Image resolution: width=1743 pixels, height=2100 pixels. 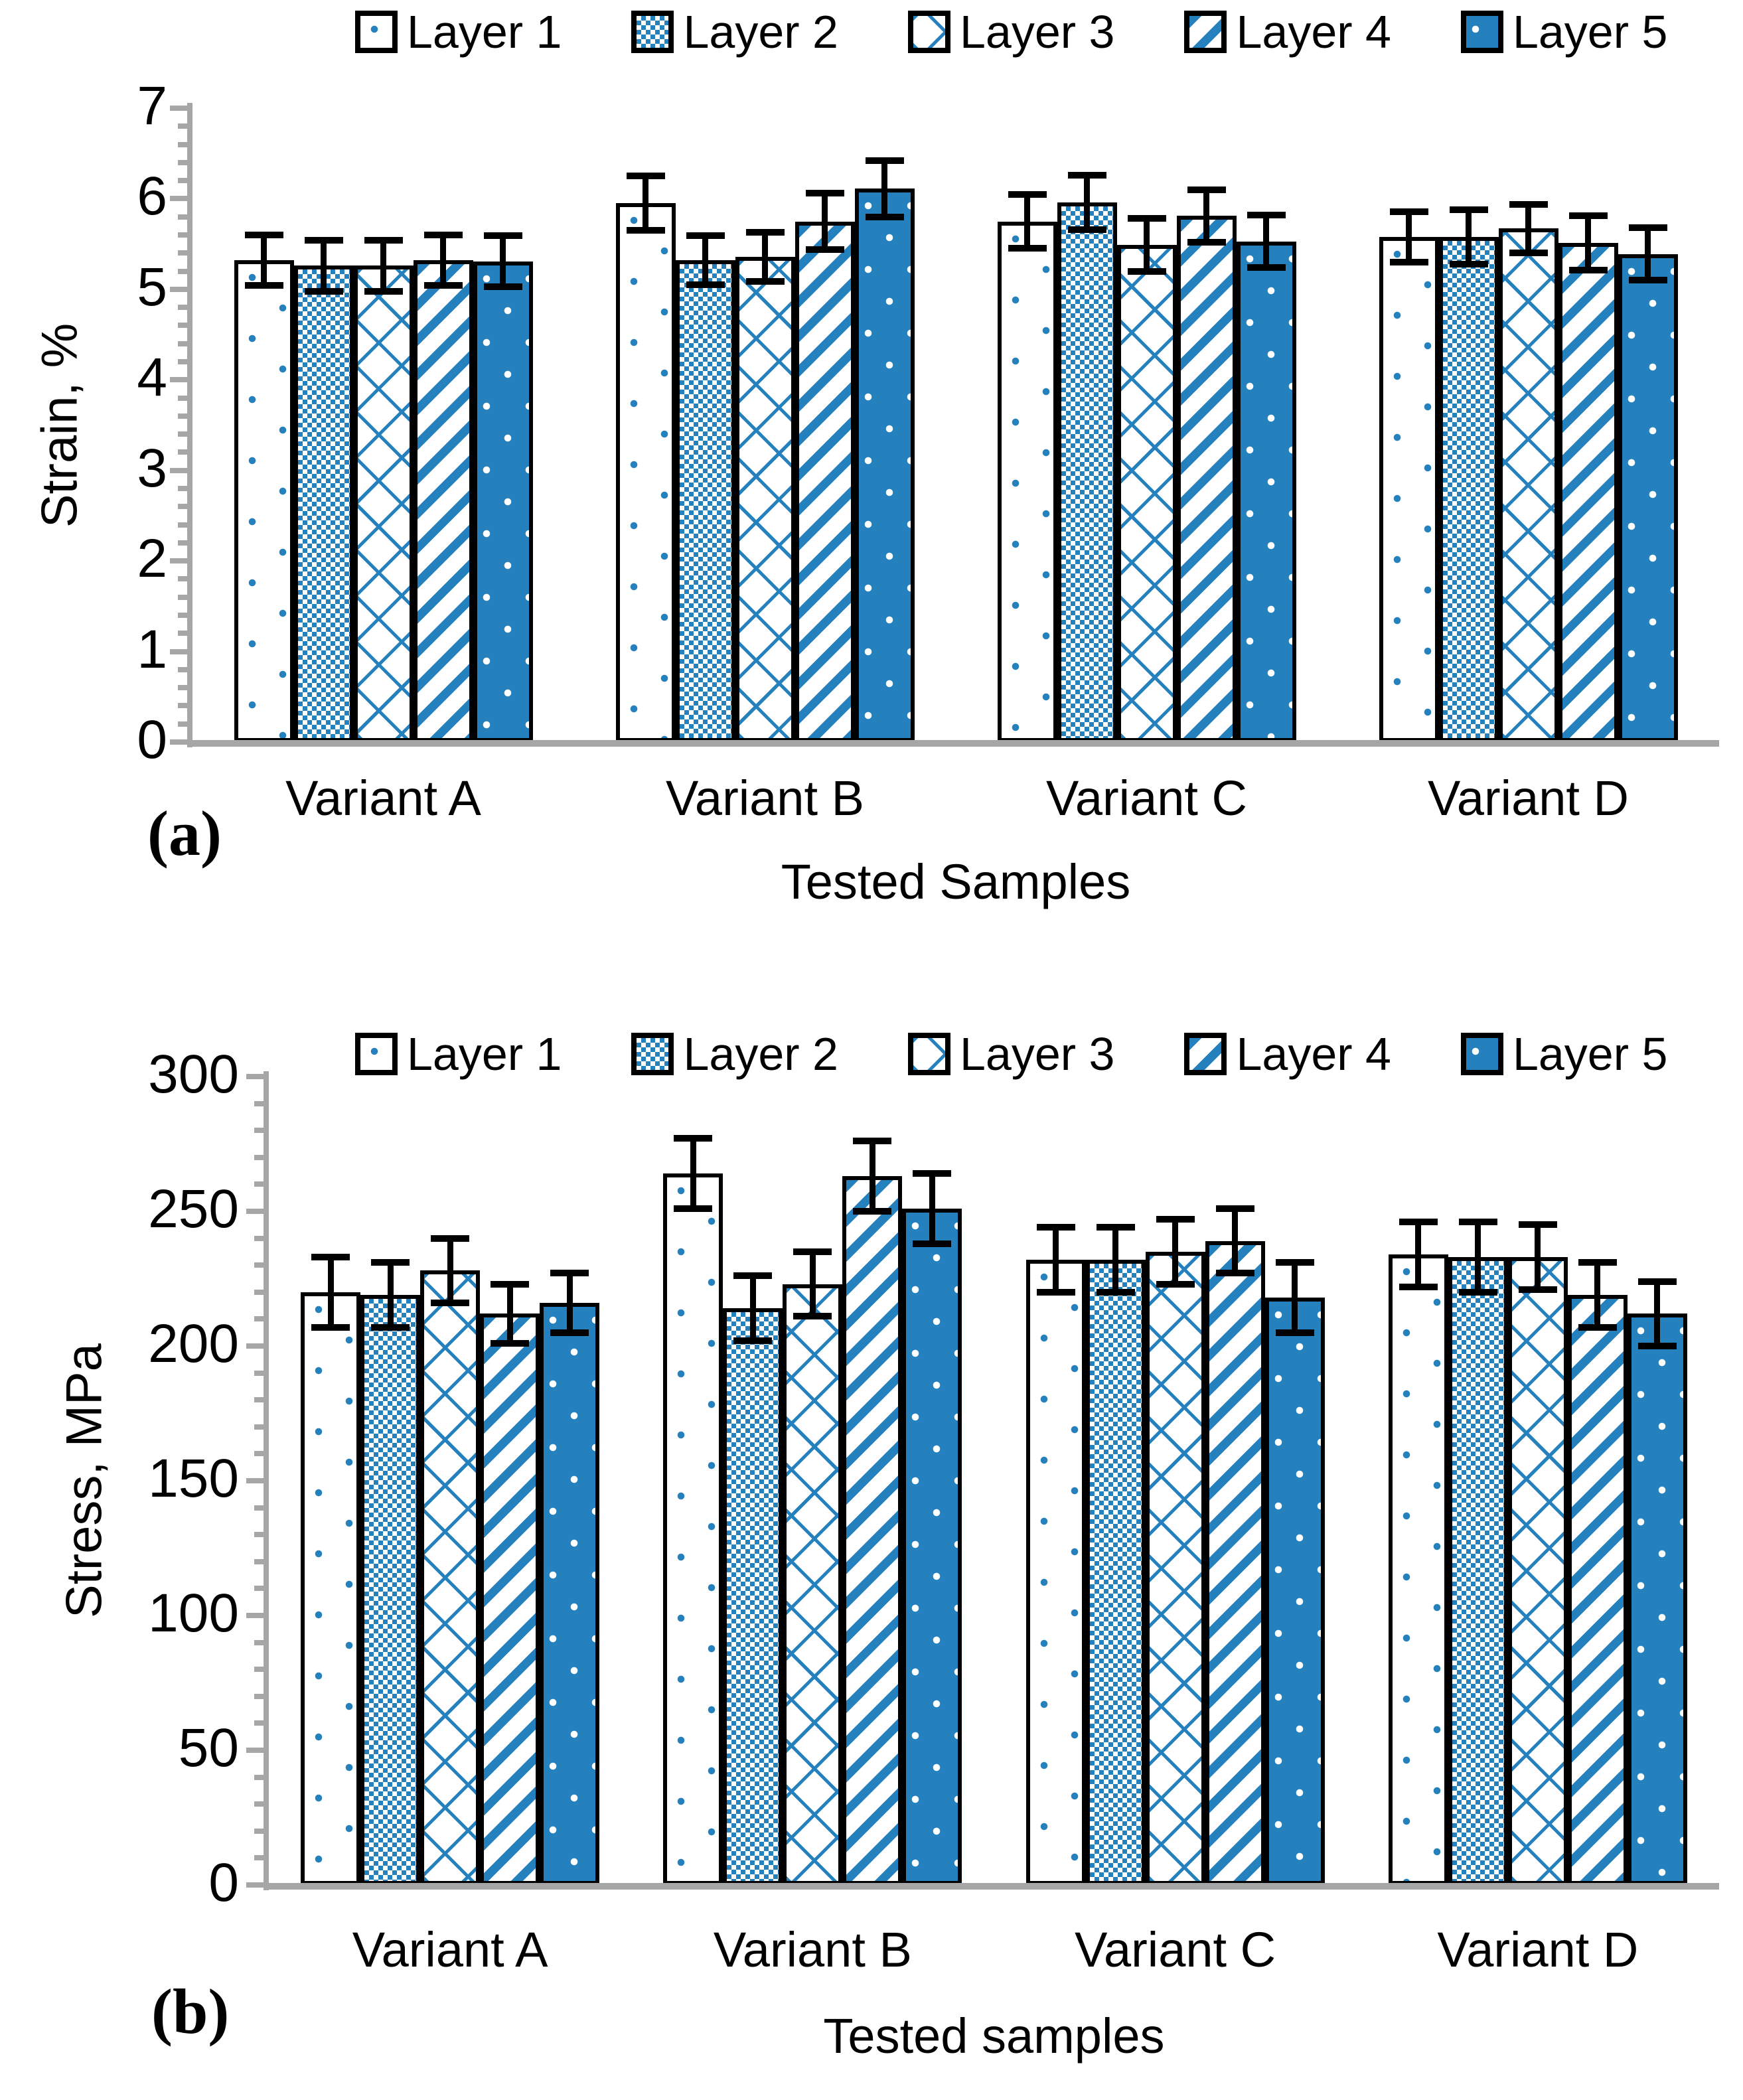 What do you see at coordinates (956, 881) in the screenshot?
I see `x-axis-title: Tested Samples` at bounding box center [956, 881].